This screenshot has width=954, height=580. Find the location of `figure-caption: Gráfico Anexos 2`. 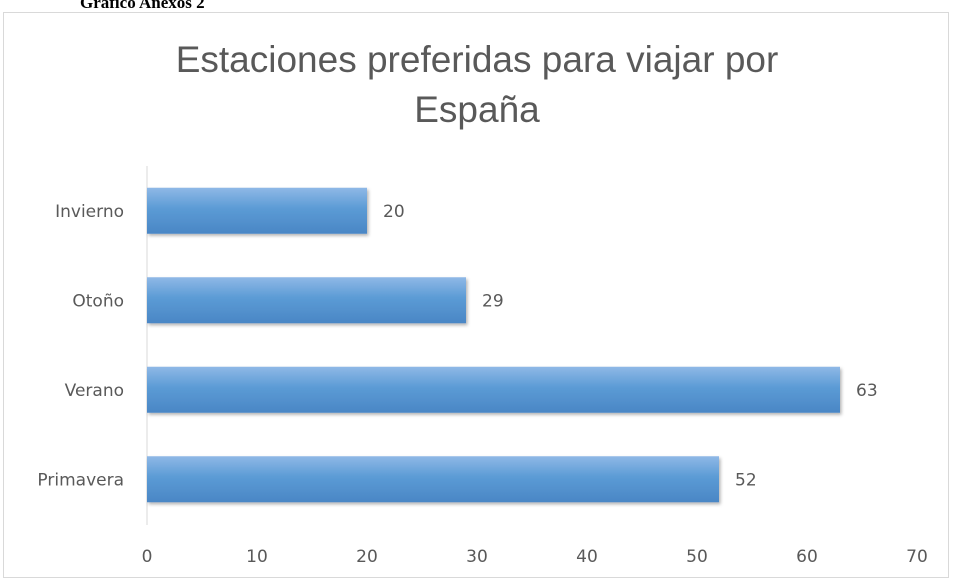

figure-caption: Gráfico Anexos 2 is located at coordinates (142, 6).